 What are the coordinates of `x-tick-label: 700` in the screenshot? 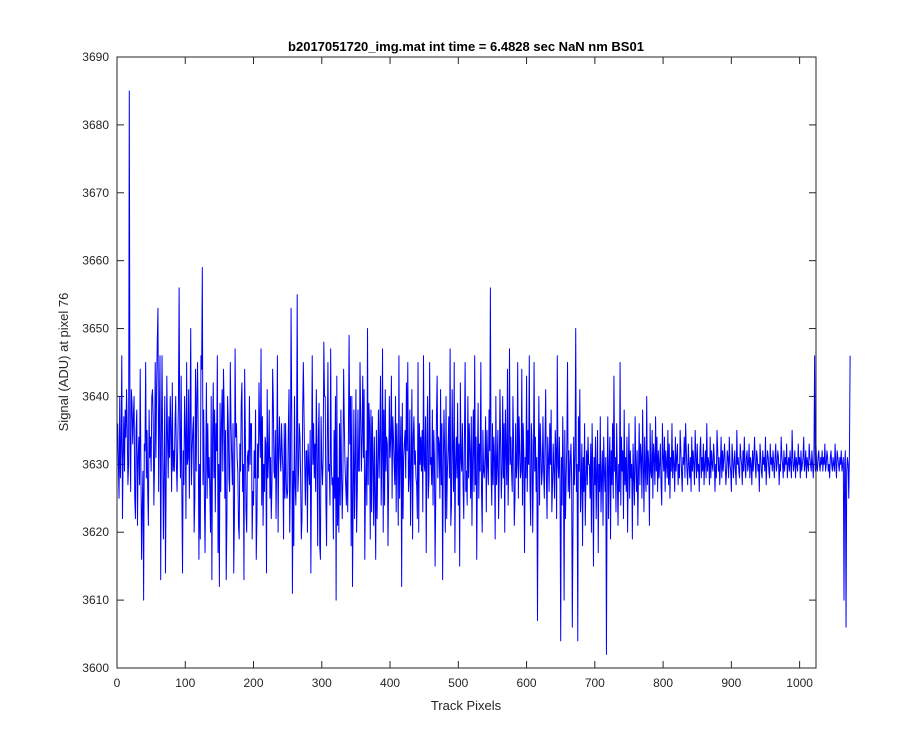 It's located at (595, 683).